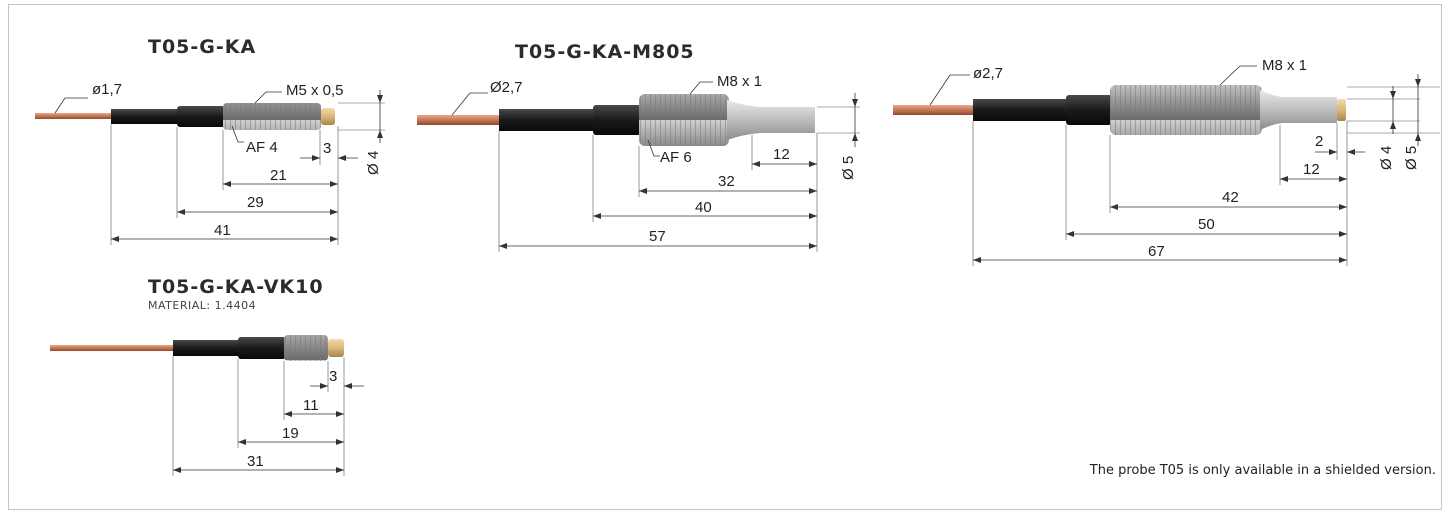 The height and width of the screenshot is (514, 1448). Describe the element at coordinates (771, 120) in the screenshot. I see `m805-stem` at that location.